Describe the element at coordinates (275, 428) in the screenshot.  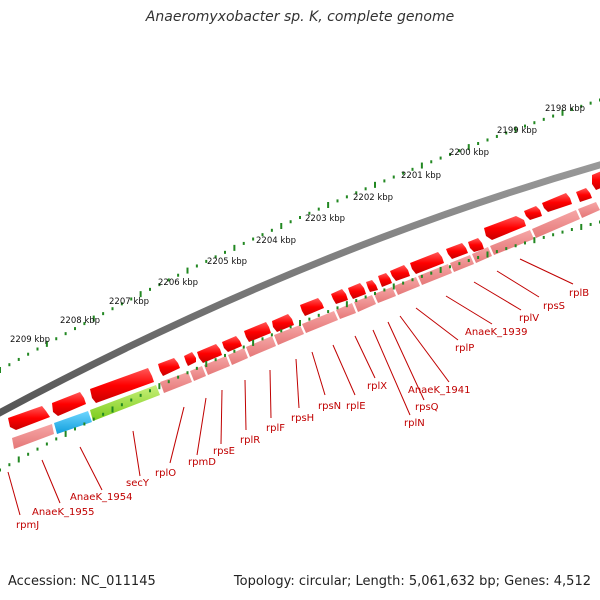
I see `gene-label: rplF` at that location.